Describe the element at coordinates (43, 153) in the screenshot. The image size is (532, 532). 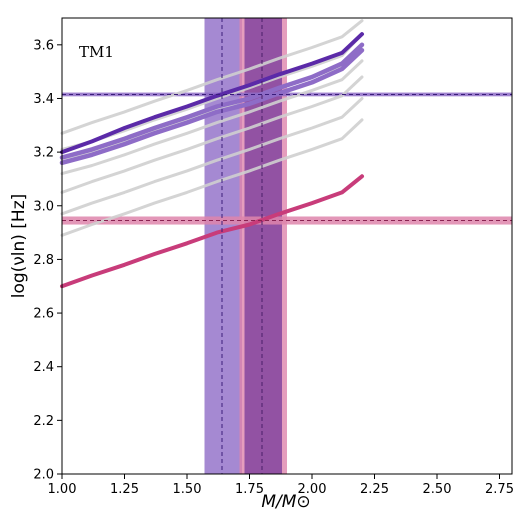
I see `y-tick-label: 3.2` at that location.